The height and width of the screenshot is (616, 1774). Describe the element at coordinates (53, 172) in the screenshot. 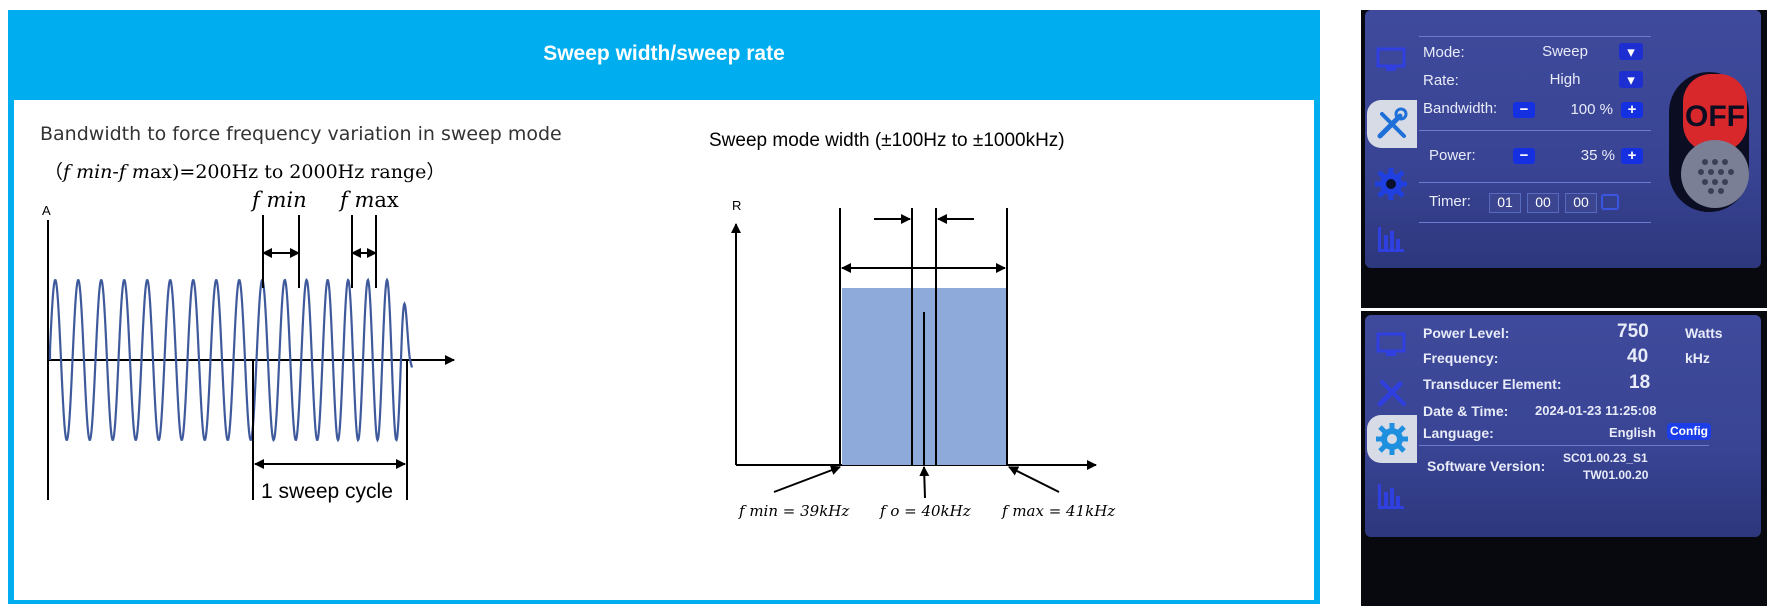

I see `range-open: （` at that location.